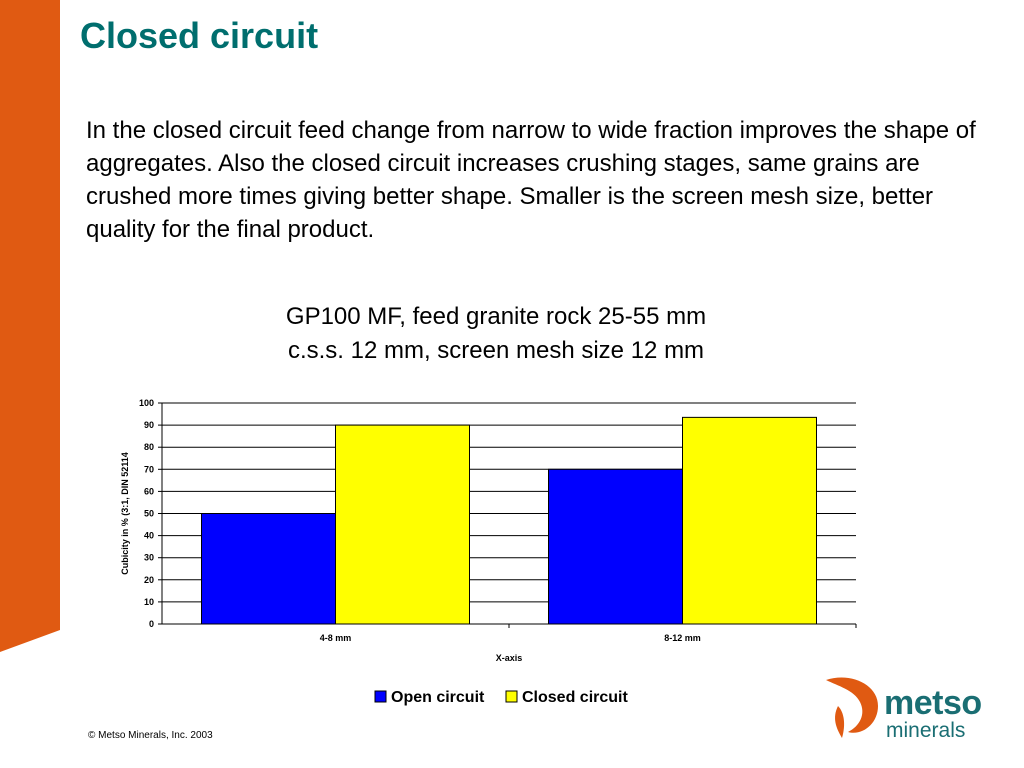 Image resolution: width=1024 pixels, height=768 pixels. What do you see at coordinates (575, 697) in the screenshot?
I see `legend-label: Closed circuit` at bounding box center [575, 697].